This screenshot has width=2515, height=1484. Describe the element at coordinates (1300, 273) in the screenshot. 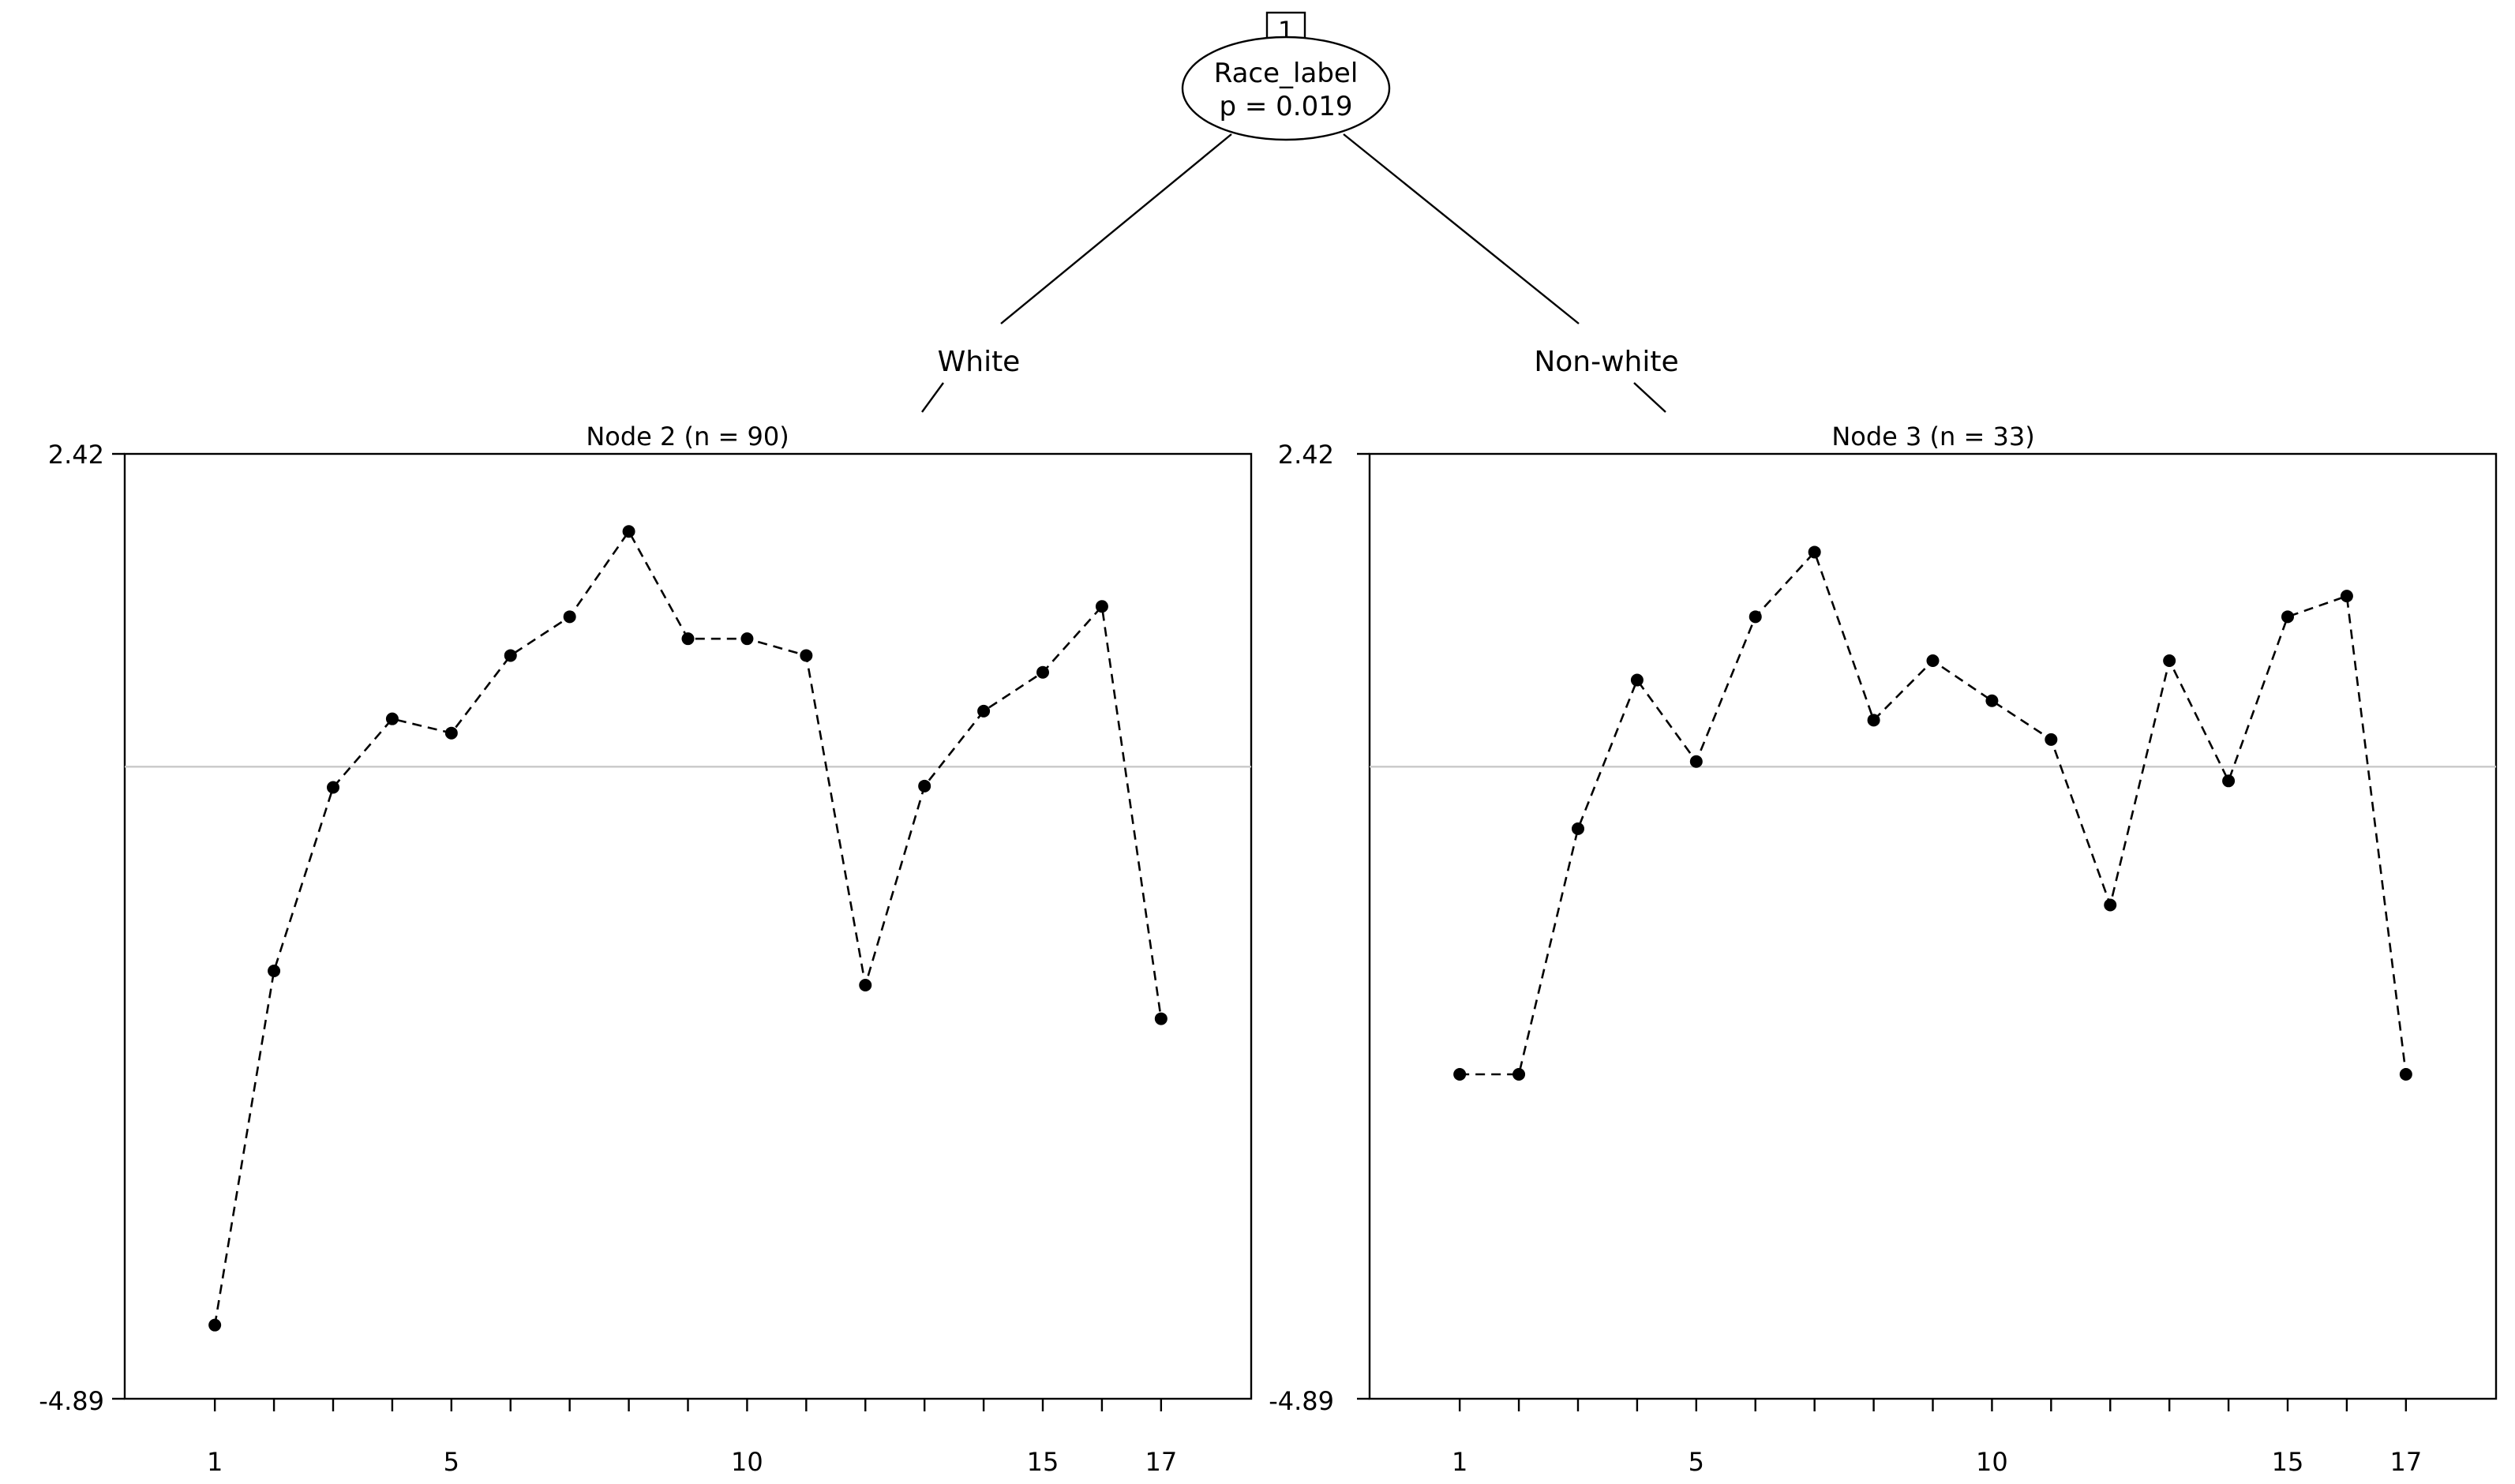

I see `tree-edges: White Non-white` at that location.